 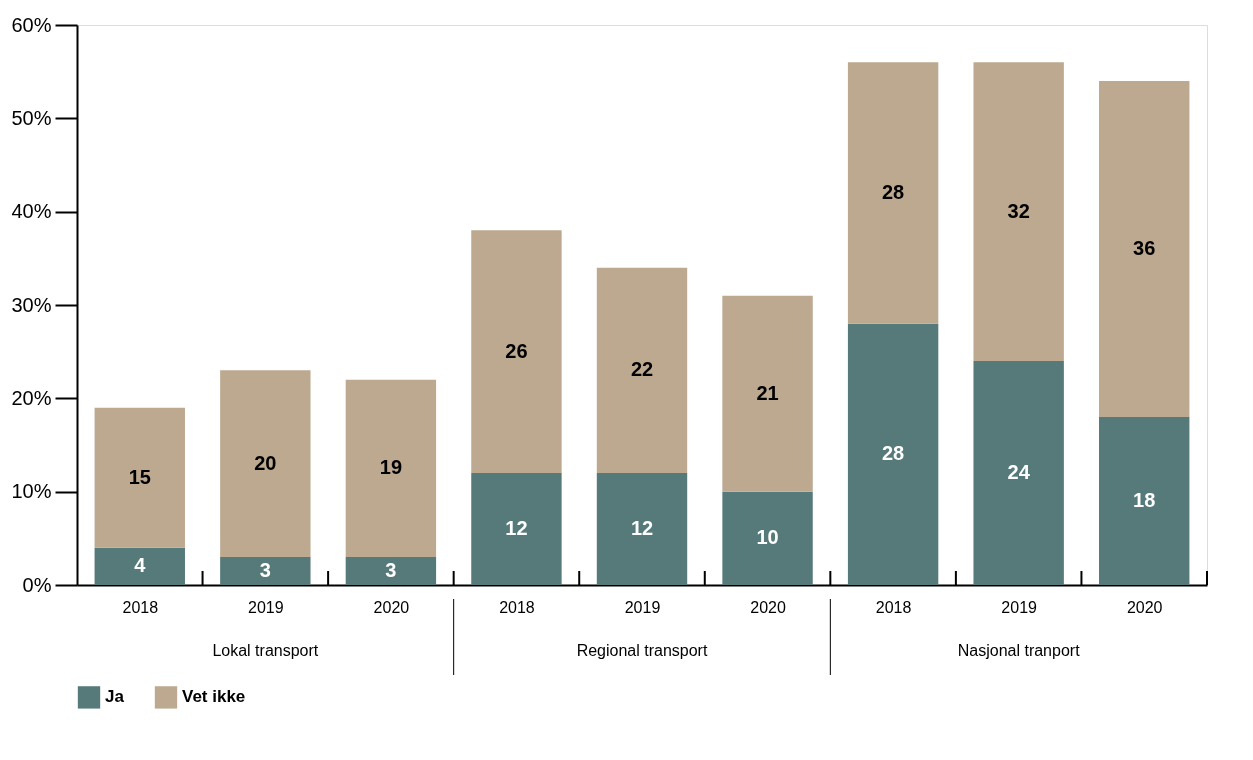 I want to click on data-label: 19, so click(x=391, y=467).